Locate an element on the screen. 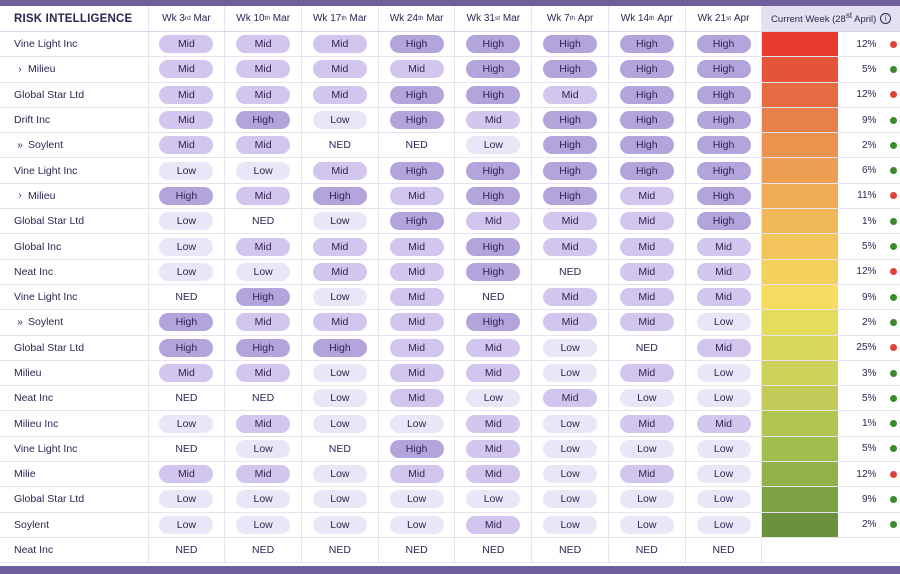 This screenshot has height=574, width=900. company-name-cell: Vine Light Inc is located at coordinates (74, 44).